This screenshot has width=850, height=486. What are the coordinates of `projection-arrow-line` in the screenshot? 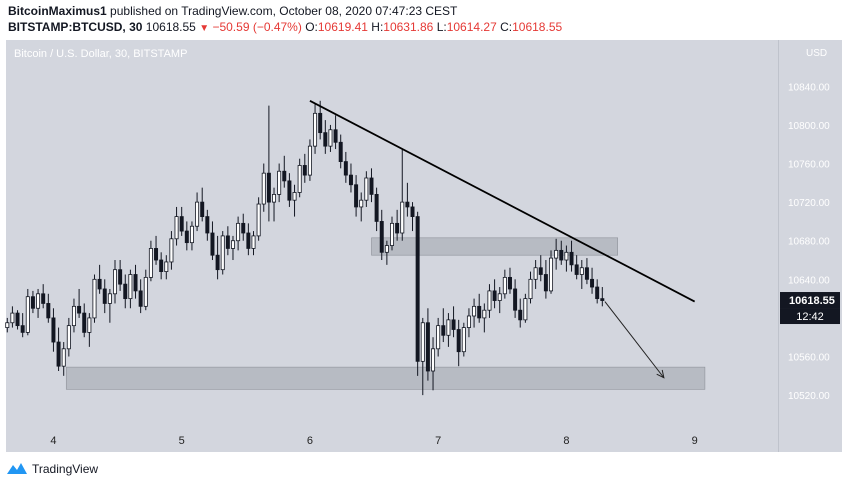 It's located at (634, 340).